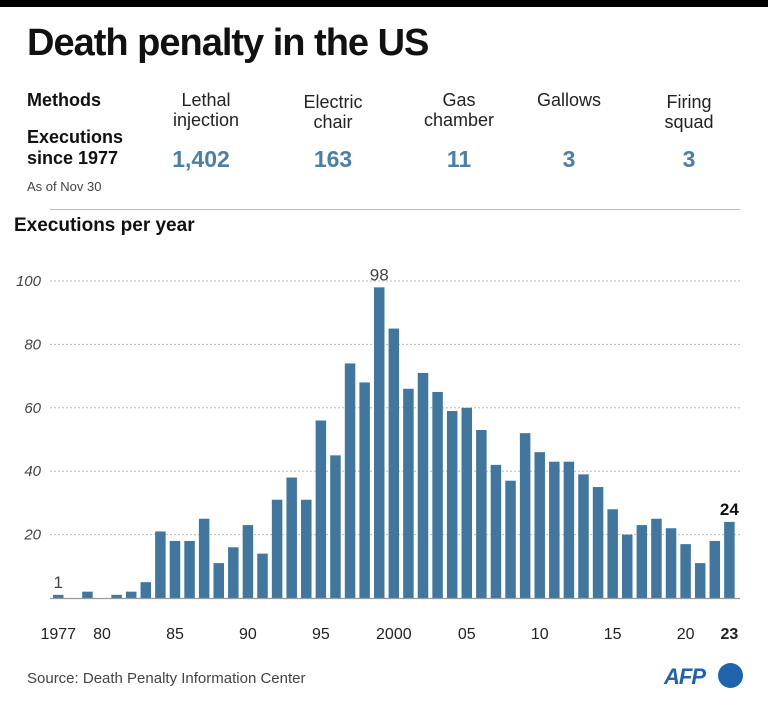 Image resolution: width=768 pixels, height=701 pixels. Describe the element at coordinates (32, 471) in the screenshot. I see `y-tick-label: 40` at that location.